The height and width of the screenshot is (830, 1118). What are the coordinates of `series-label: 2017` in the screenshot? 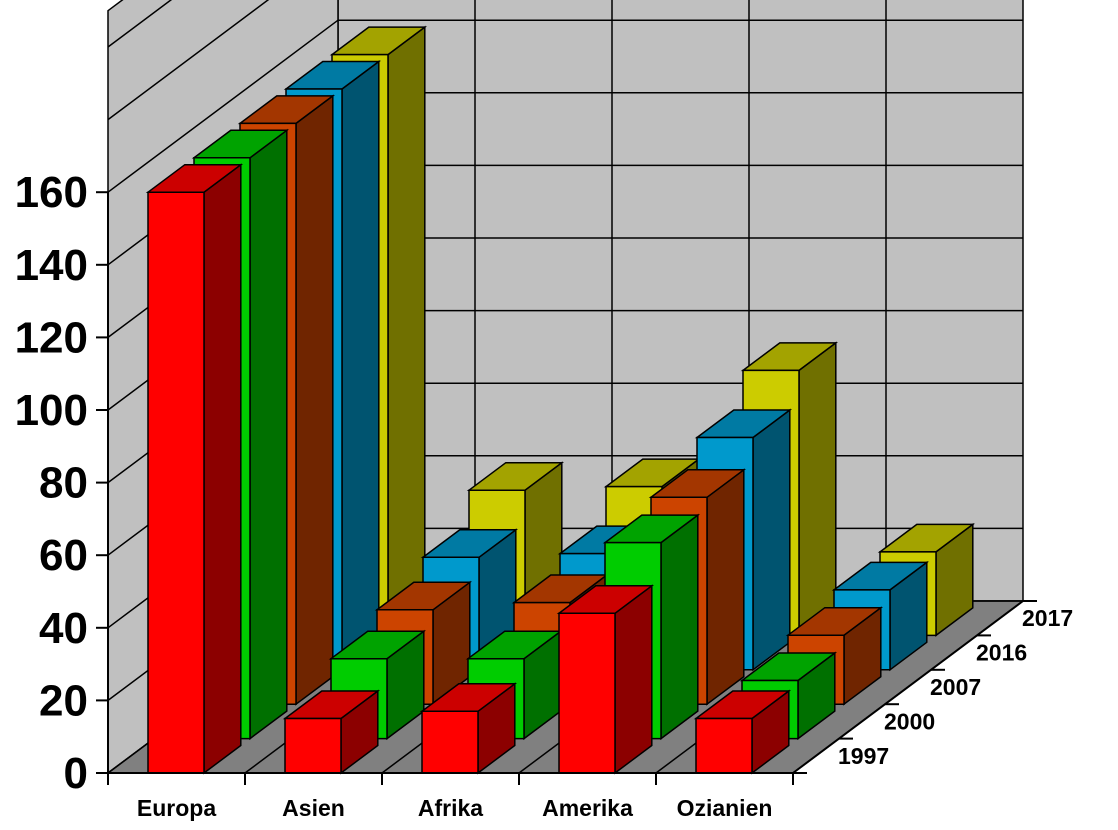 It's located at (1047, 618).